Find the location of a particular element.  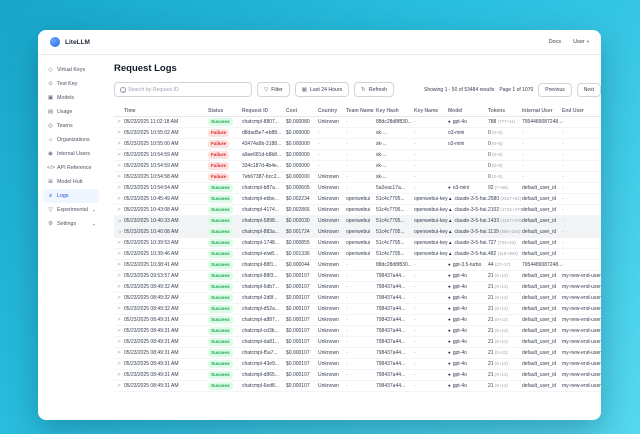

column-header-time: Time is located at coordinates (130, 110).